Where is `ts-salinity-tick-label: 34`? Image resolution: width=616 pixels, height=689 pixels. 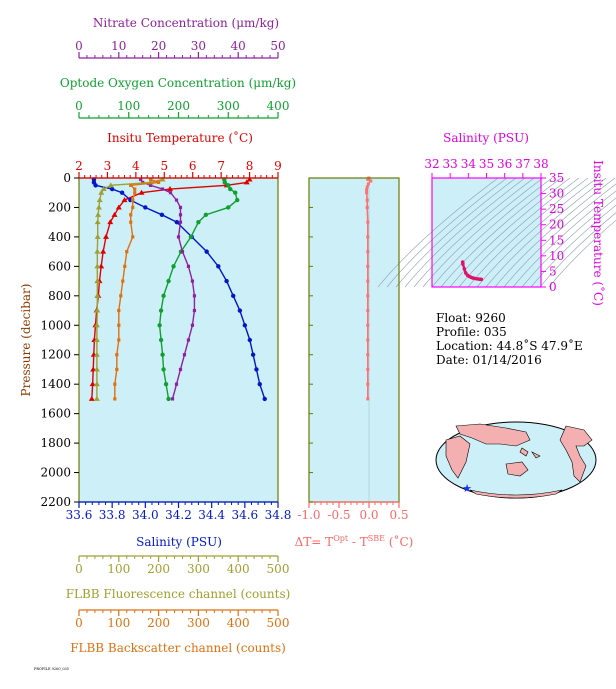
ts-salinity-tick-label: 34 is located at coordinates (469, 164).